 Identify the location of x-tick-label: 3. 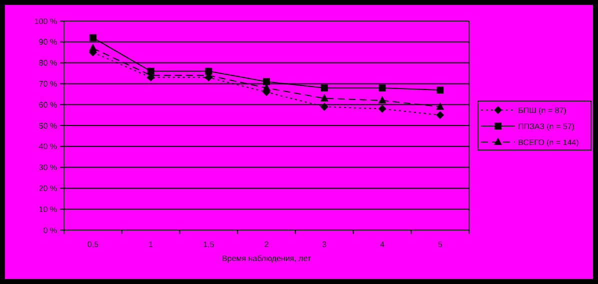
(325, 244).